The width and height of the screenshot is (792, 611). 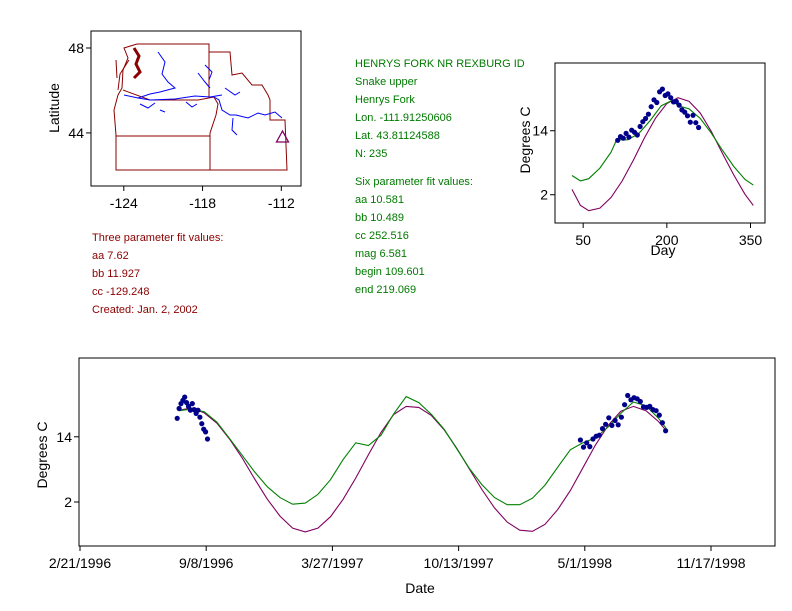 I want to click on map-x-tick-label: -118, so click(x=202, y=203).